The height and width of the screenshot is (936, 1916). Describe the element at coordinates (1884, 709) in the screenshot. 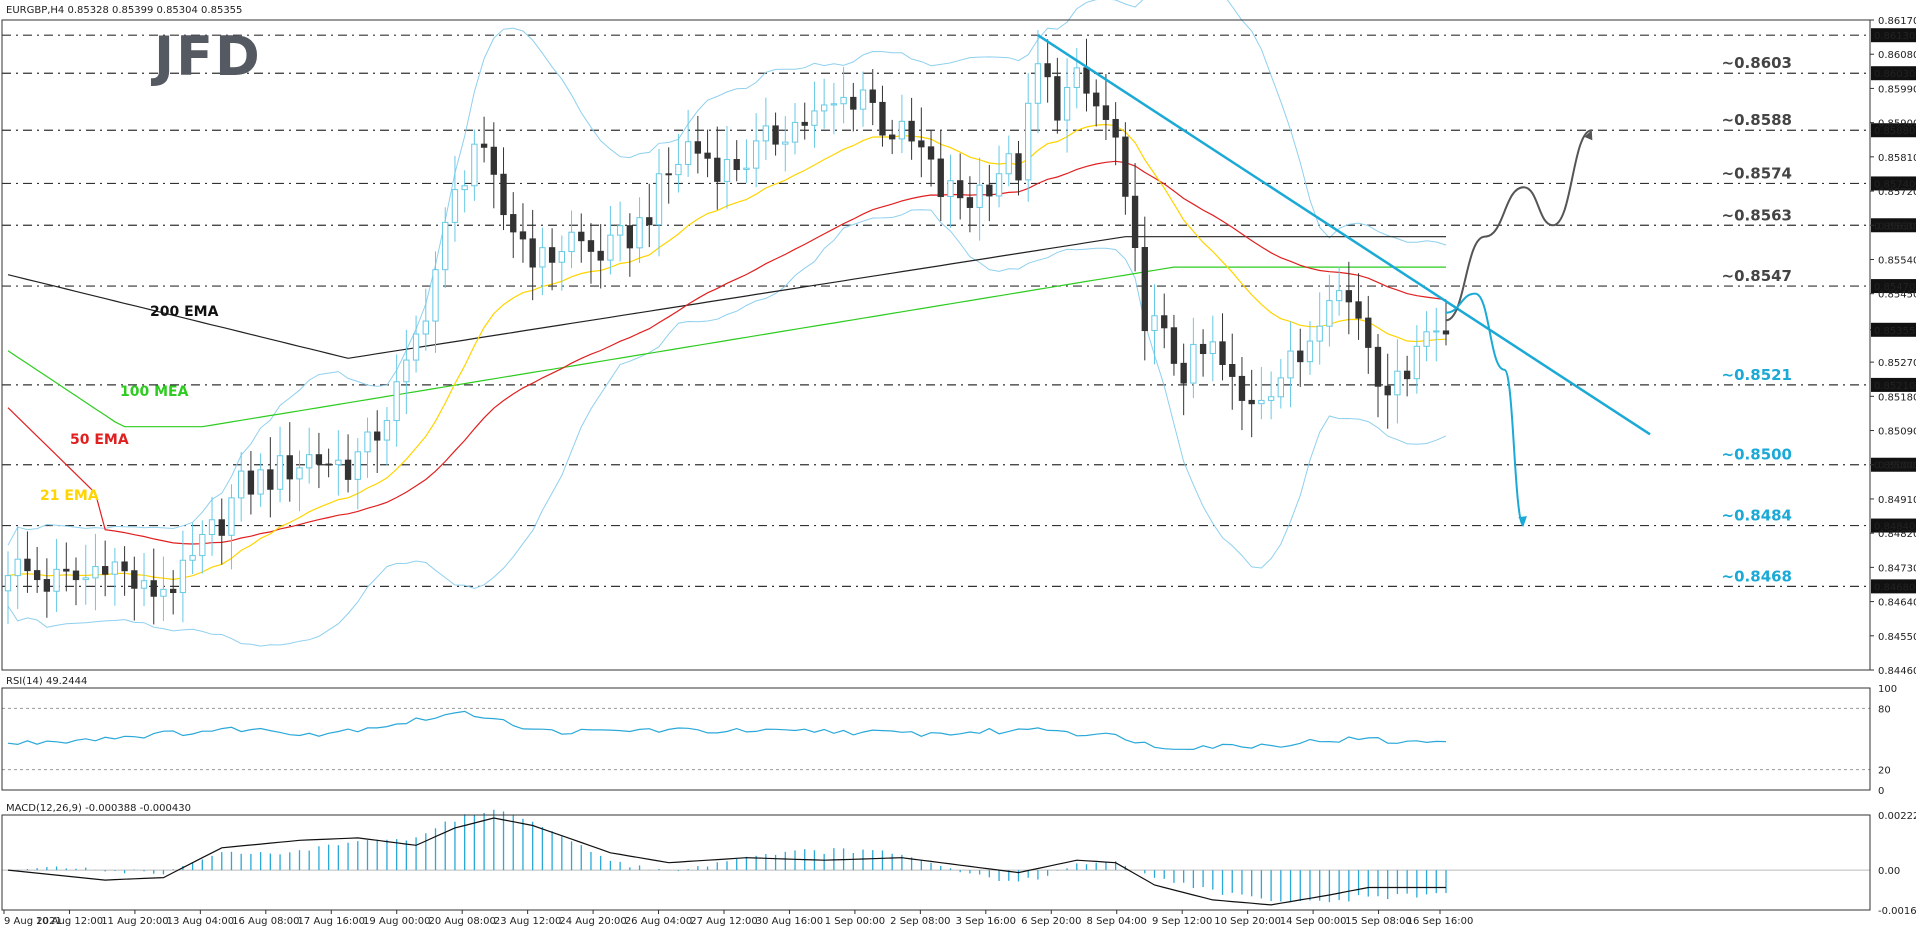

I see `rsi-tick-label: 80` at that location.